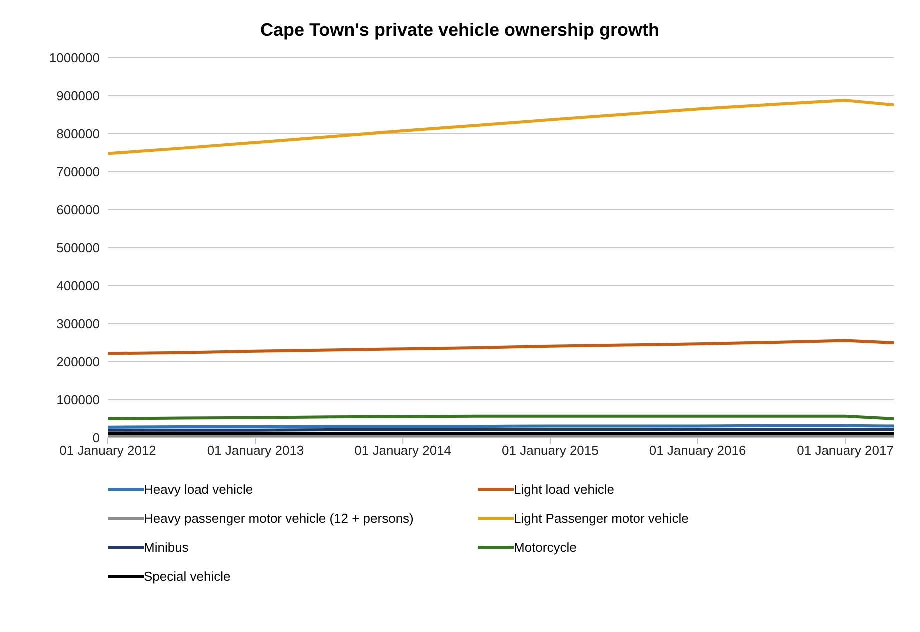 The height and width of the screenshot is (632, 920). Describe the element at coordinates (403, 450) in the screenshot. I see `x-tick-label: 01 January 2014` at that location.